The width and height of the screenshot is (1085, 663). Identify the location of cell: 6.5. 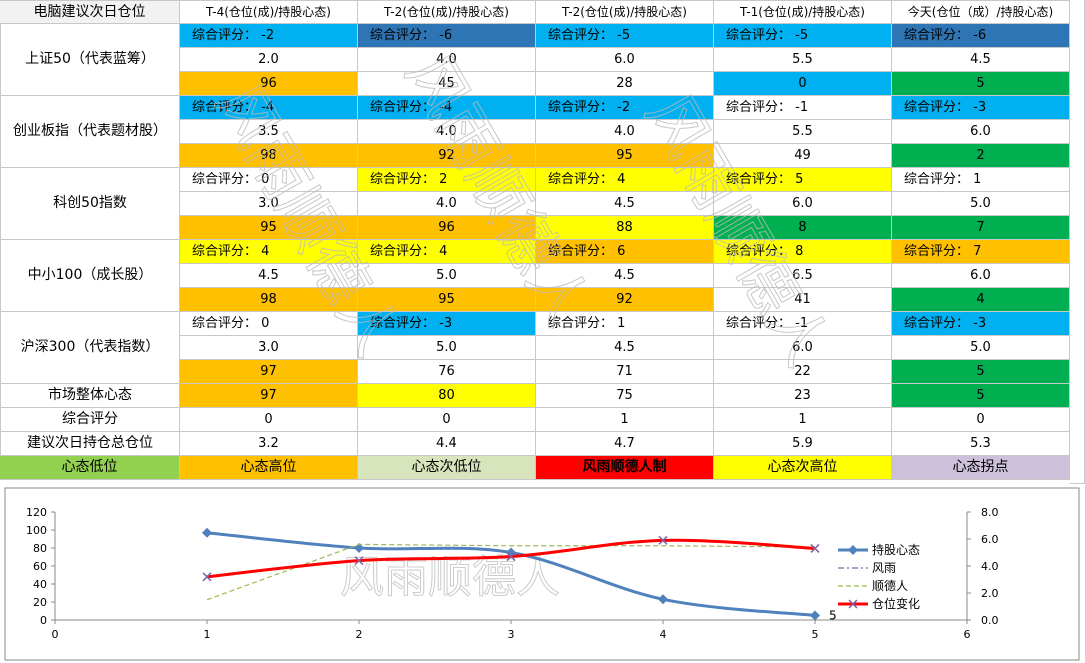
(803, 276).